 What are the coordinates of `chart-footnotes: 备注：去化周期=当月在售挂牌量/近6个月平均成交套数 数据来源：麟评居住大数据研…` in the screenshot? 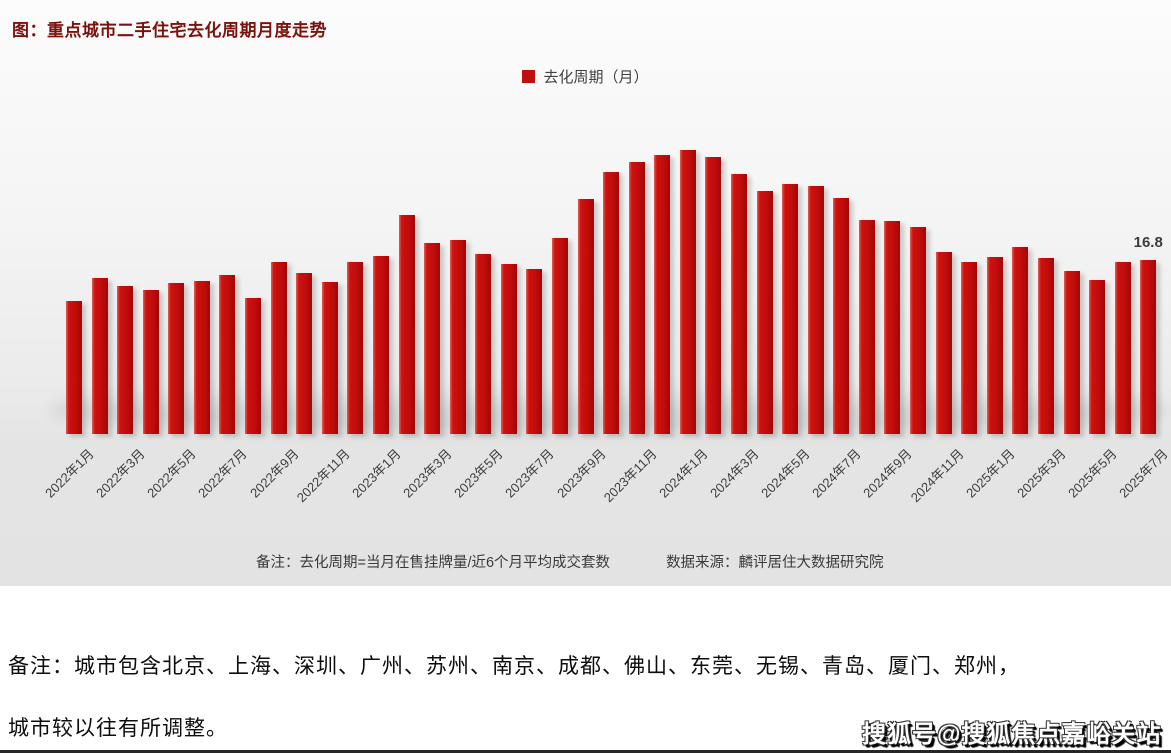 It's located at (570, 561).